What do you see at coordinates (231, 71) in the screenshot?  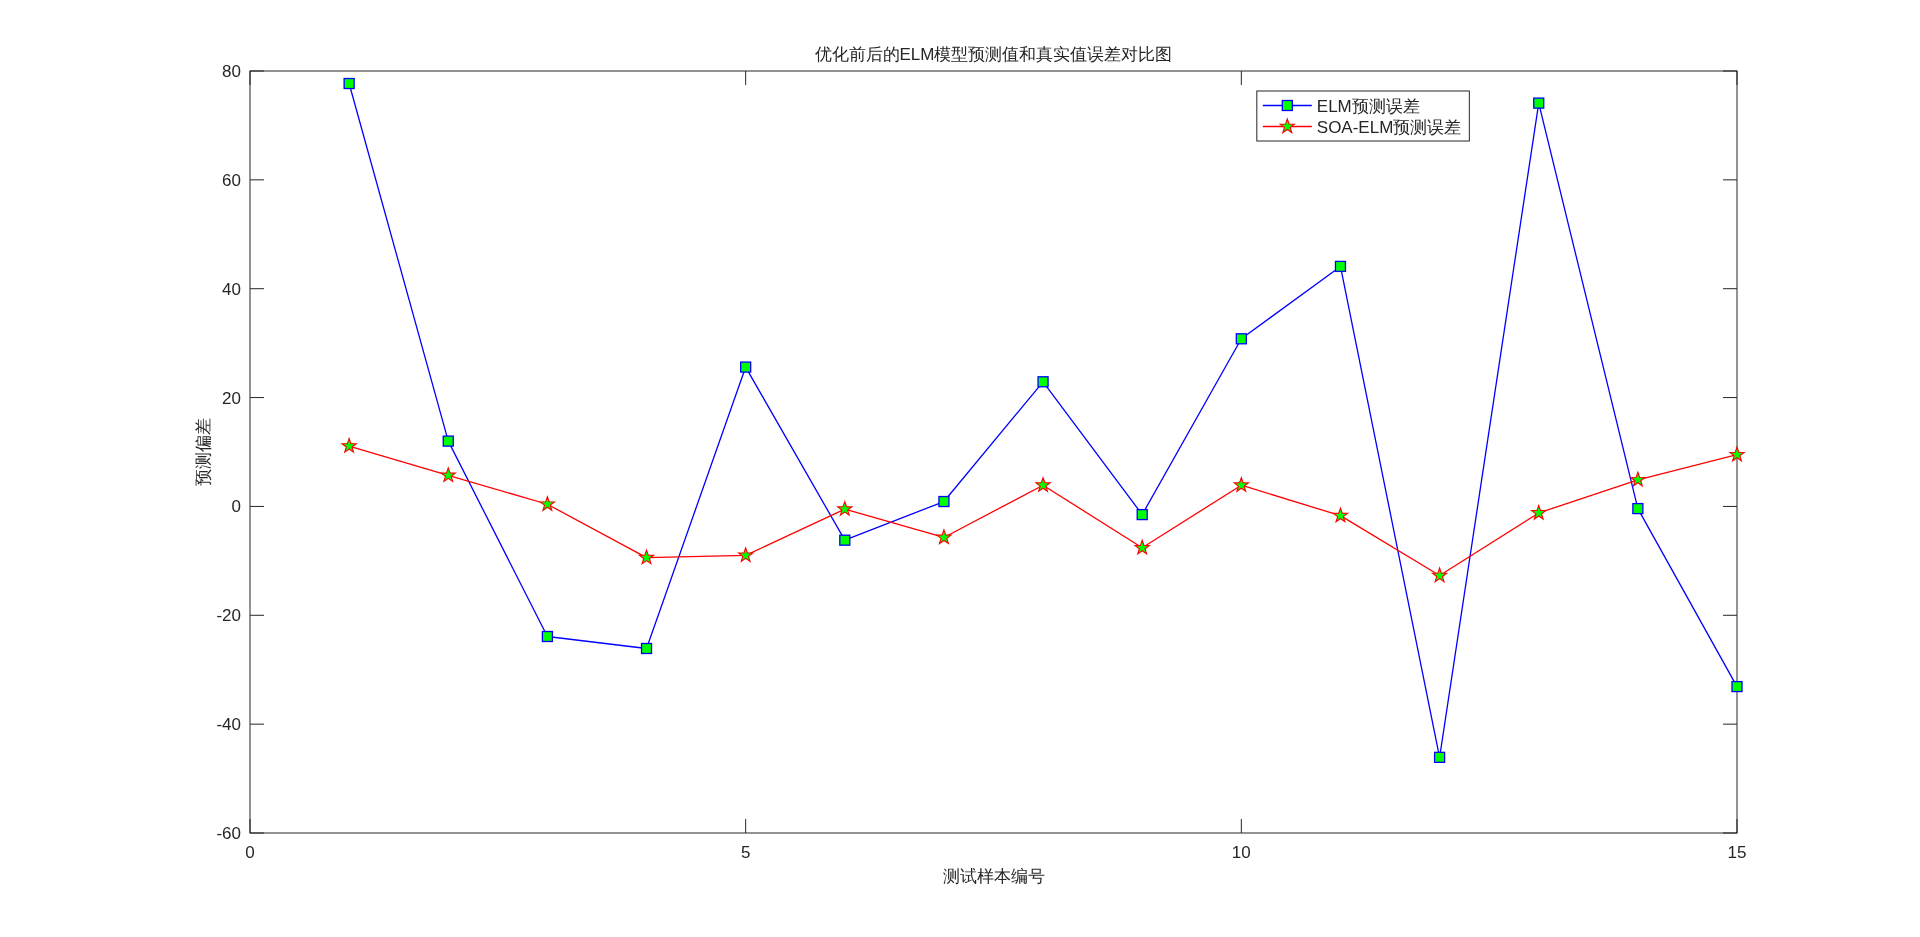 I see `y-tick-label: 80` at bounding box center [231, 71].